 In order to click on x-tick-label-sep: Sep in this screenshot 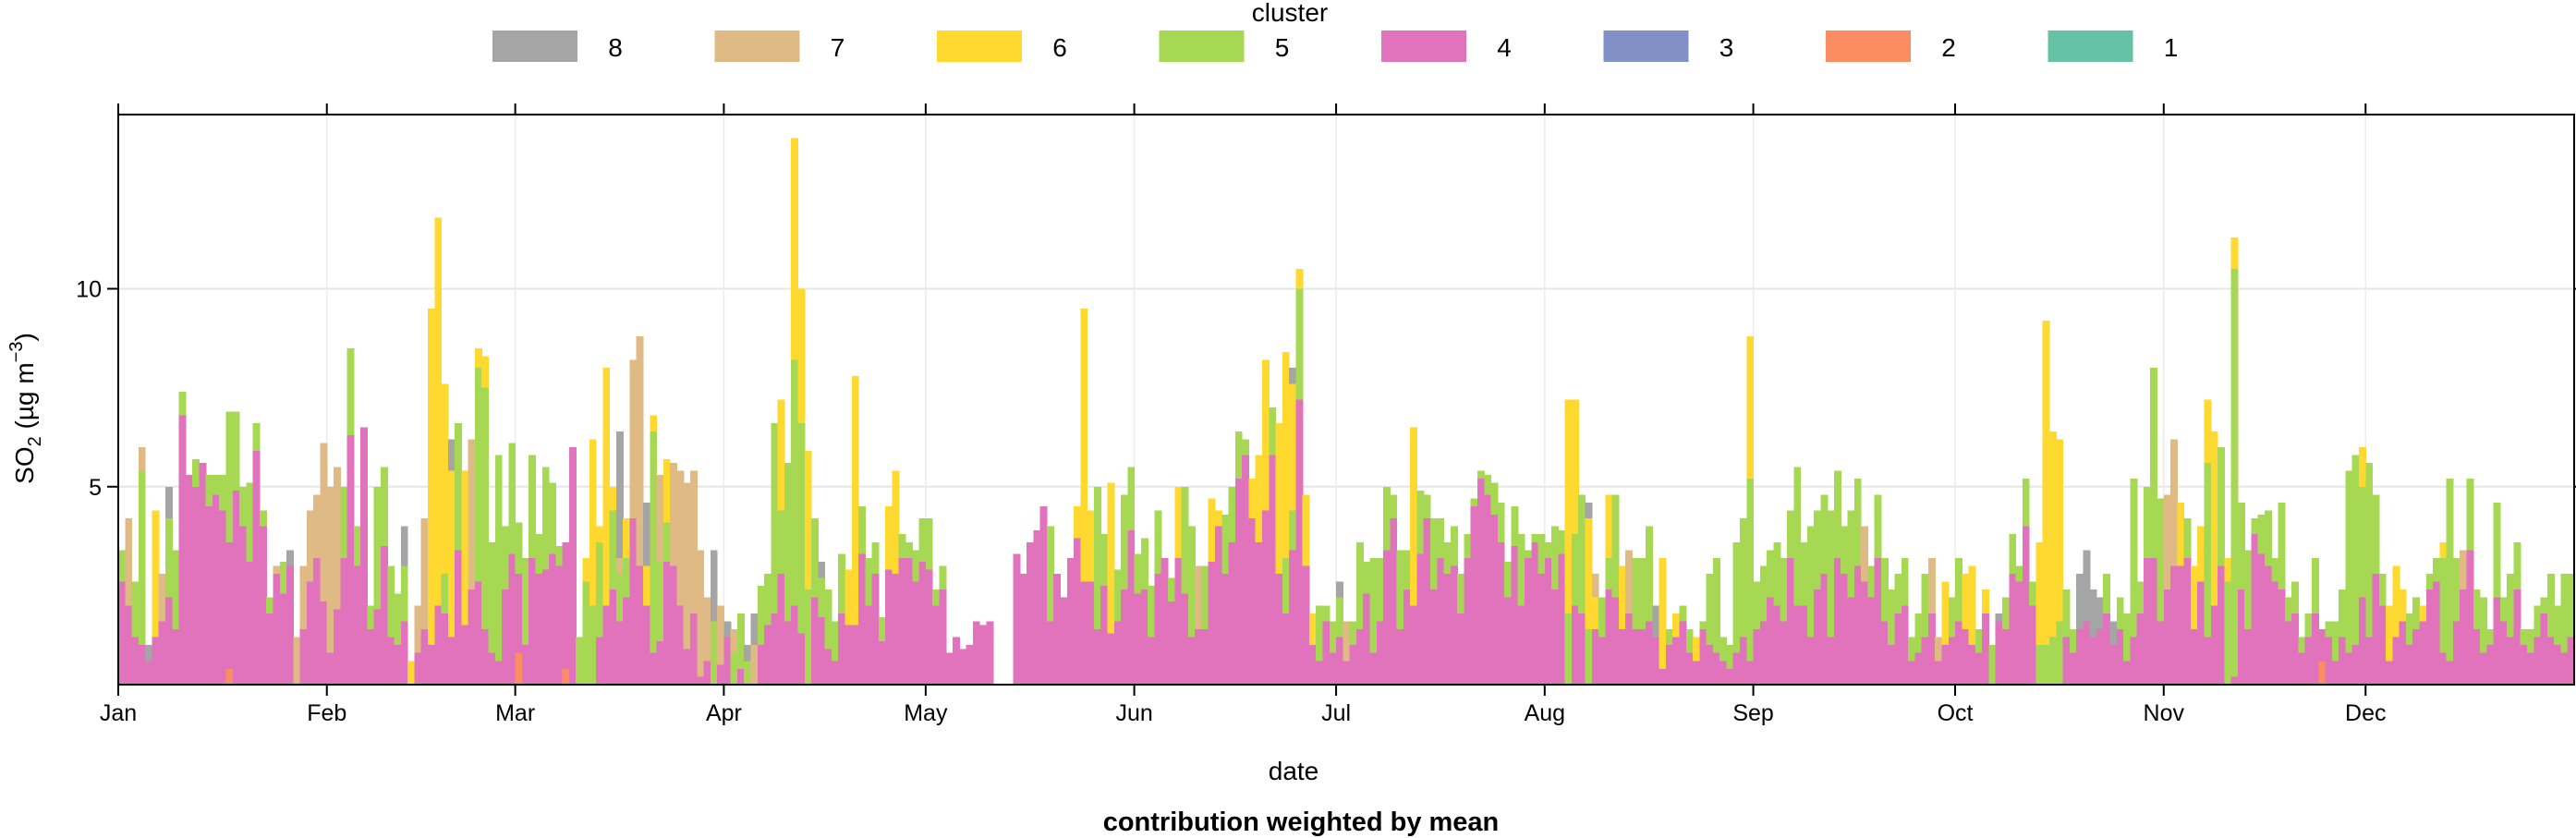, I will do `click(1752, 713)`.